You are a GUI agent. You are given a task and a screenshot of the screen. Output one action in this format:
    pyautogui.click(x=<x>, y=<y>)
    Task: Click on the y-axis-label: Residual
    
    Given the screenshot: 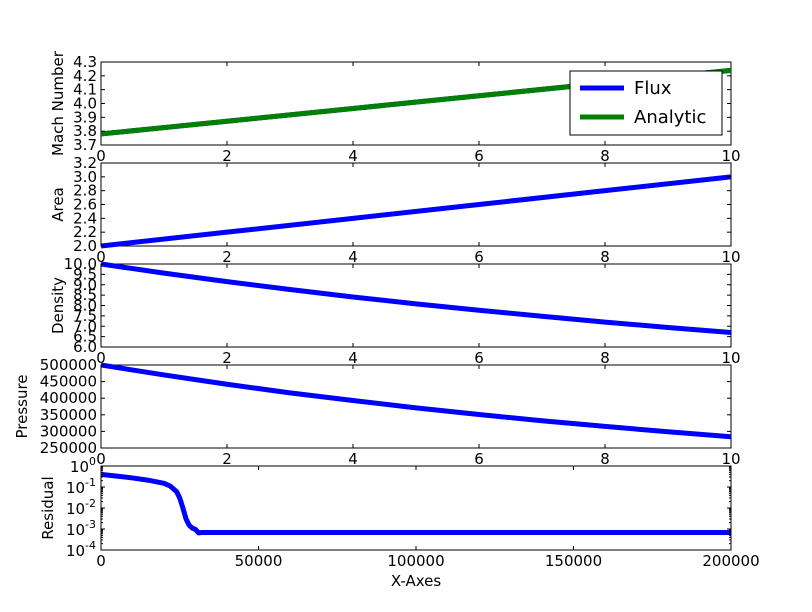 What is the action you would take?
    pyautogui.click(x=48, y=507)
    